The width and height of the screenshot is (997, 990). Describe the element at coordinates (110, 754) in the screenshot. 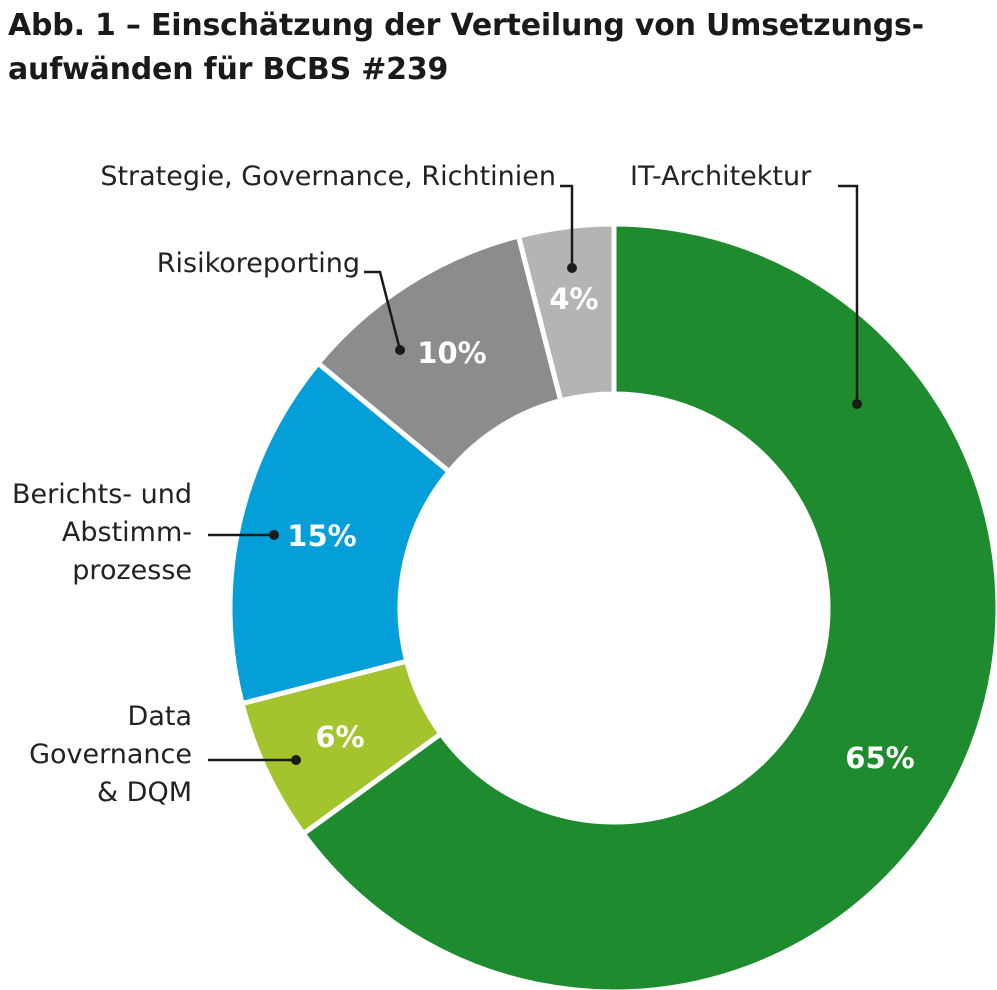

I see `callout-data-gov-line-2: Governance` at that location.